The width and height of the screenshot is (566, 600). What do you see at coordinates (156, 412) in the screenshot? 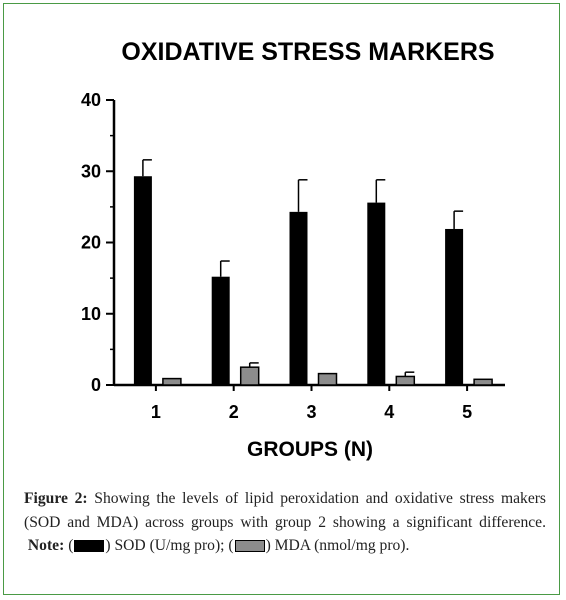
I see `x-tick-label: 1` at bounding box center [156, 412].